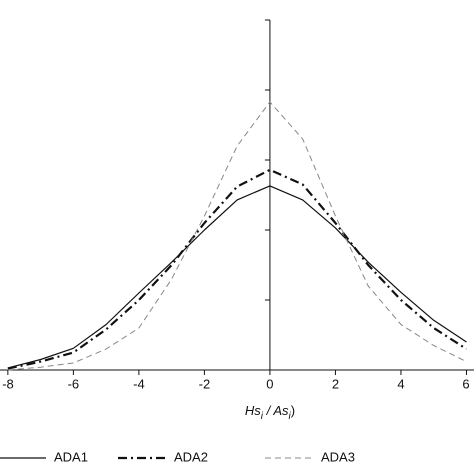 The image size is (474, 474). What do you see at coordinates (293, 410) in the screenshot?
I see `x-label-part: )` at bounding box center [293, 410].